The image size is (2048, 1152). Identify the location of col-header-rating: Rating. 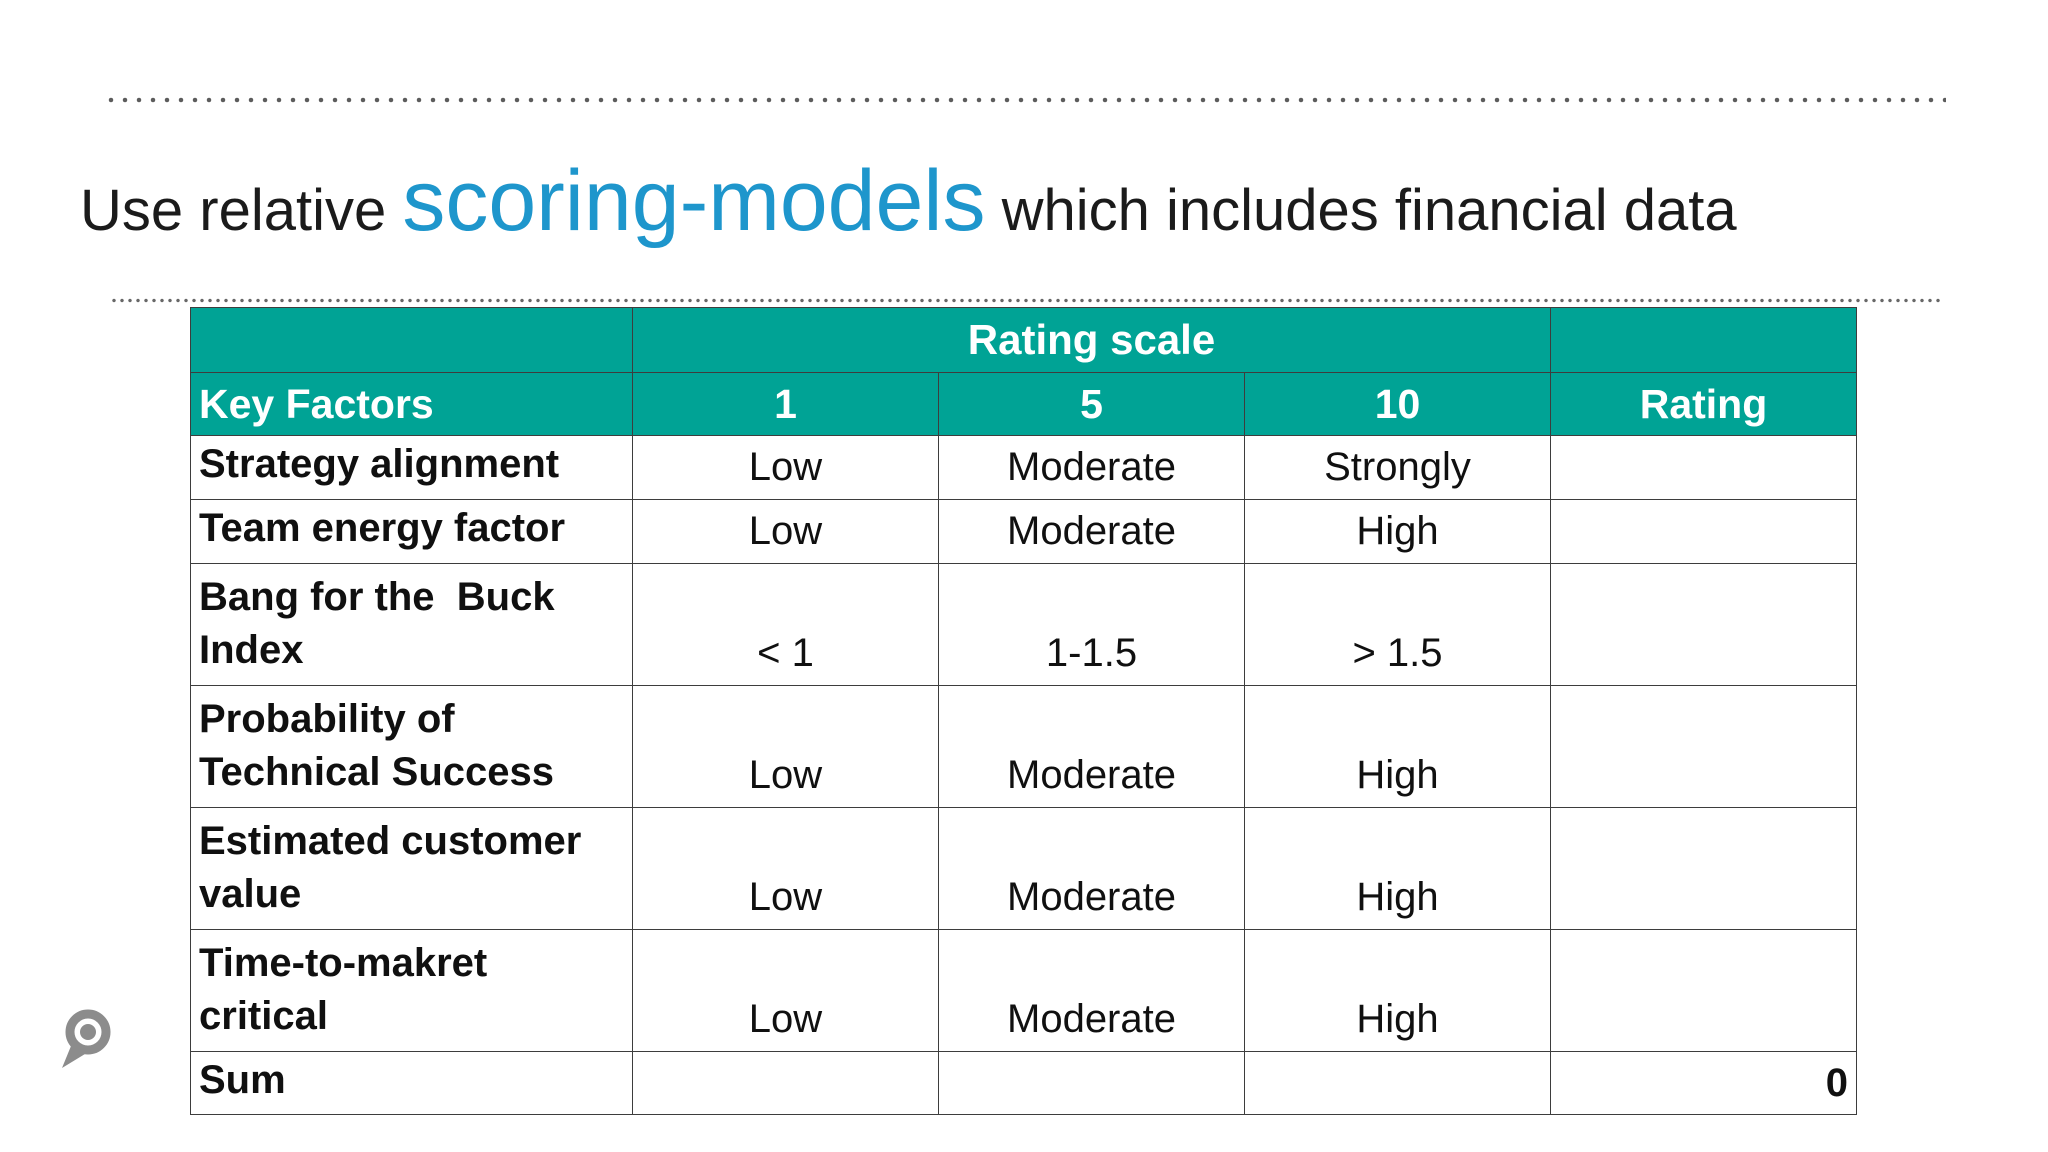
(1703, 404).